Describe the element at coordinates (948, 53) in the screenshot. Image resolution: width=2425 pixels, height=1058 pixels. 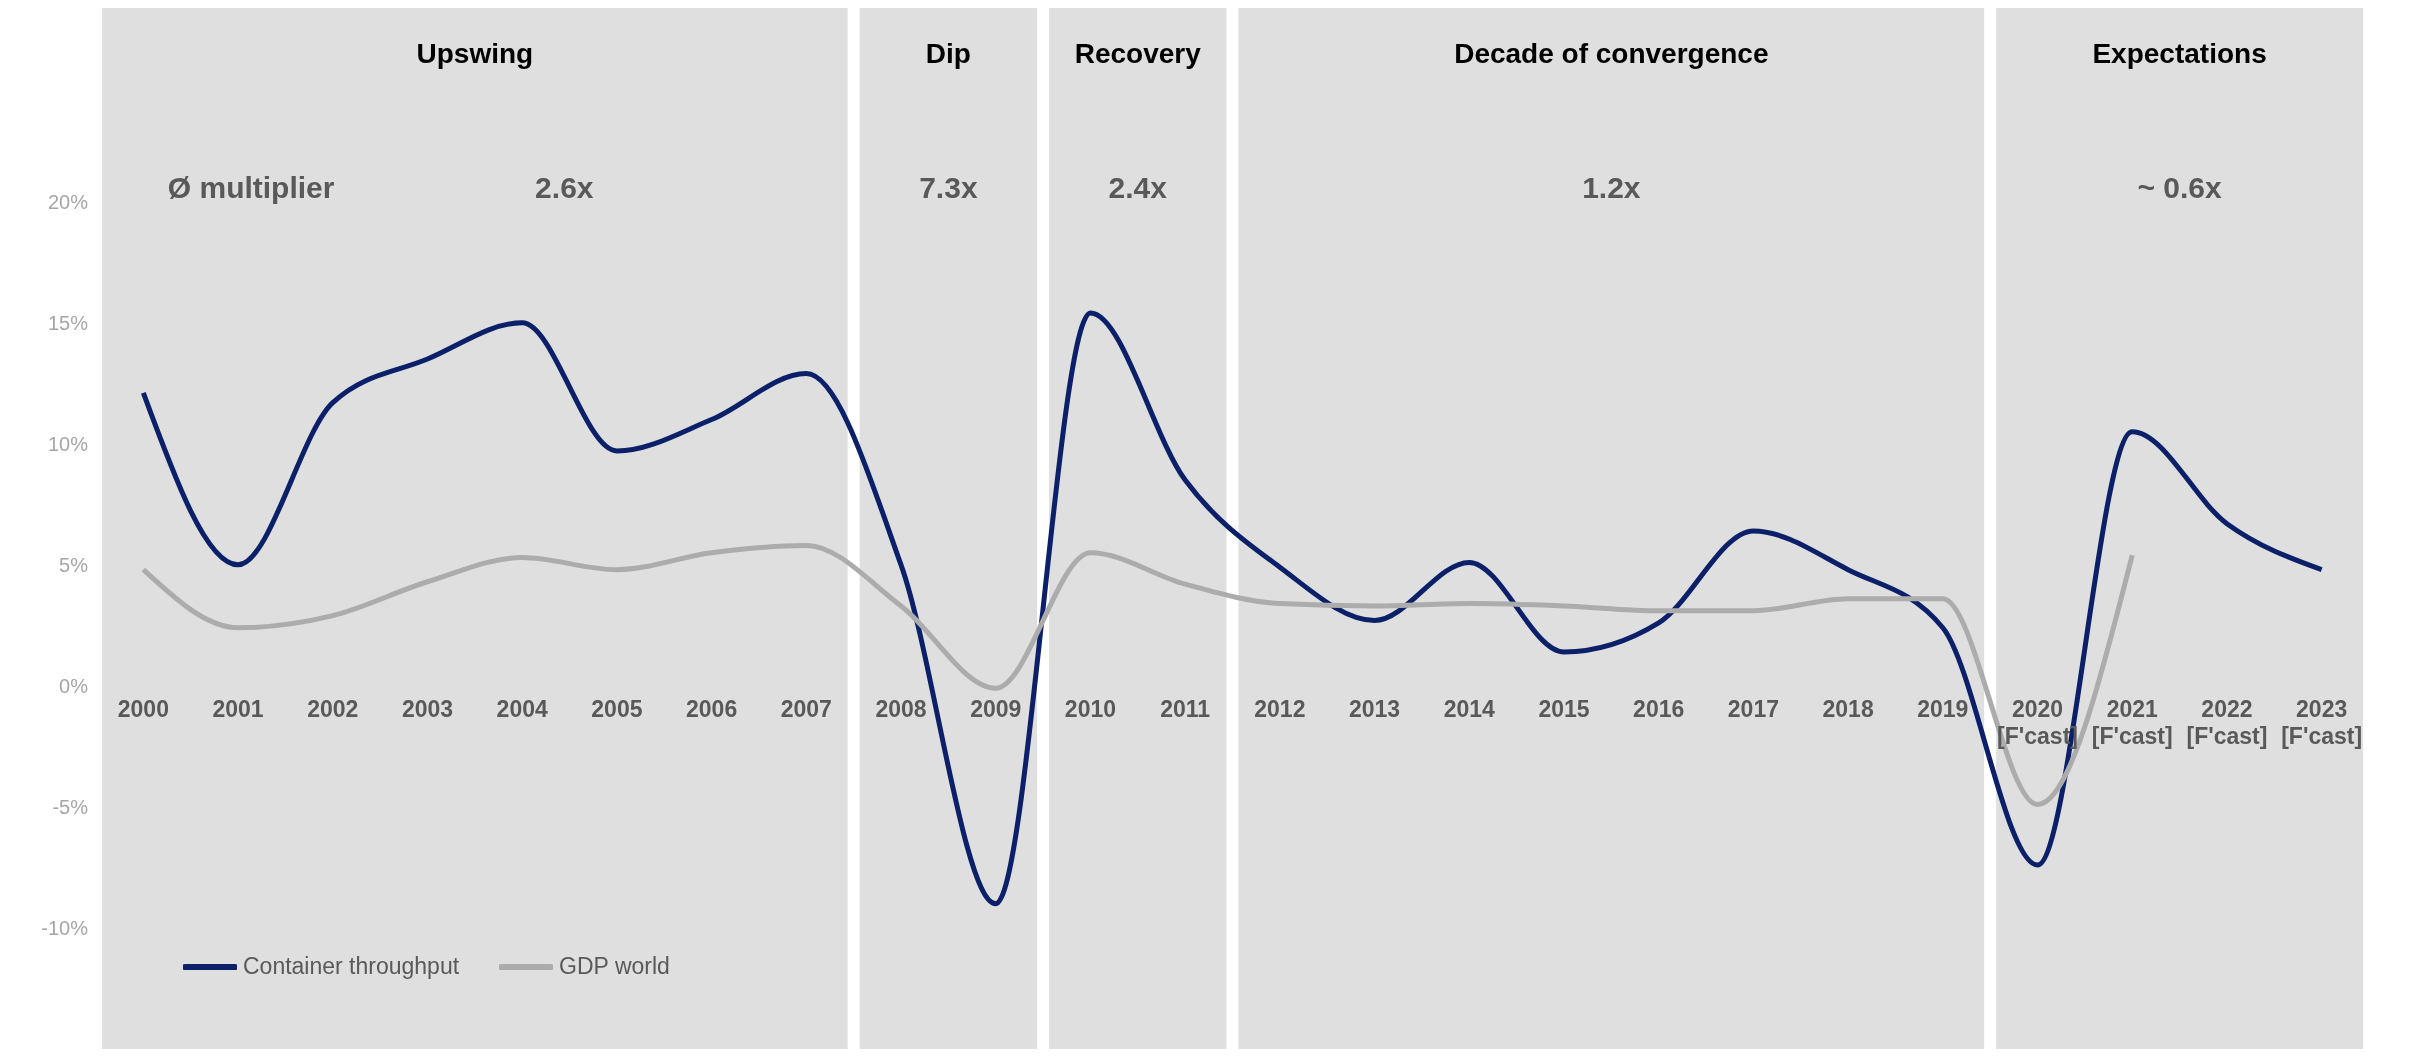
I see `band-label: Dip` at that location.